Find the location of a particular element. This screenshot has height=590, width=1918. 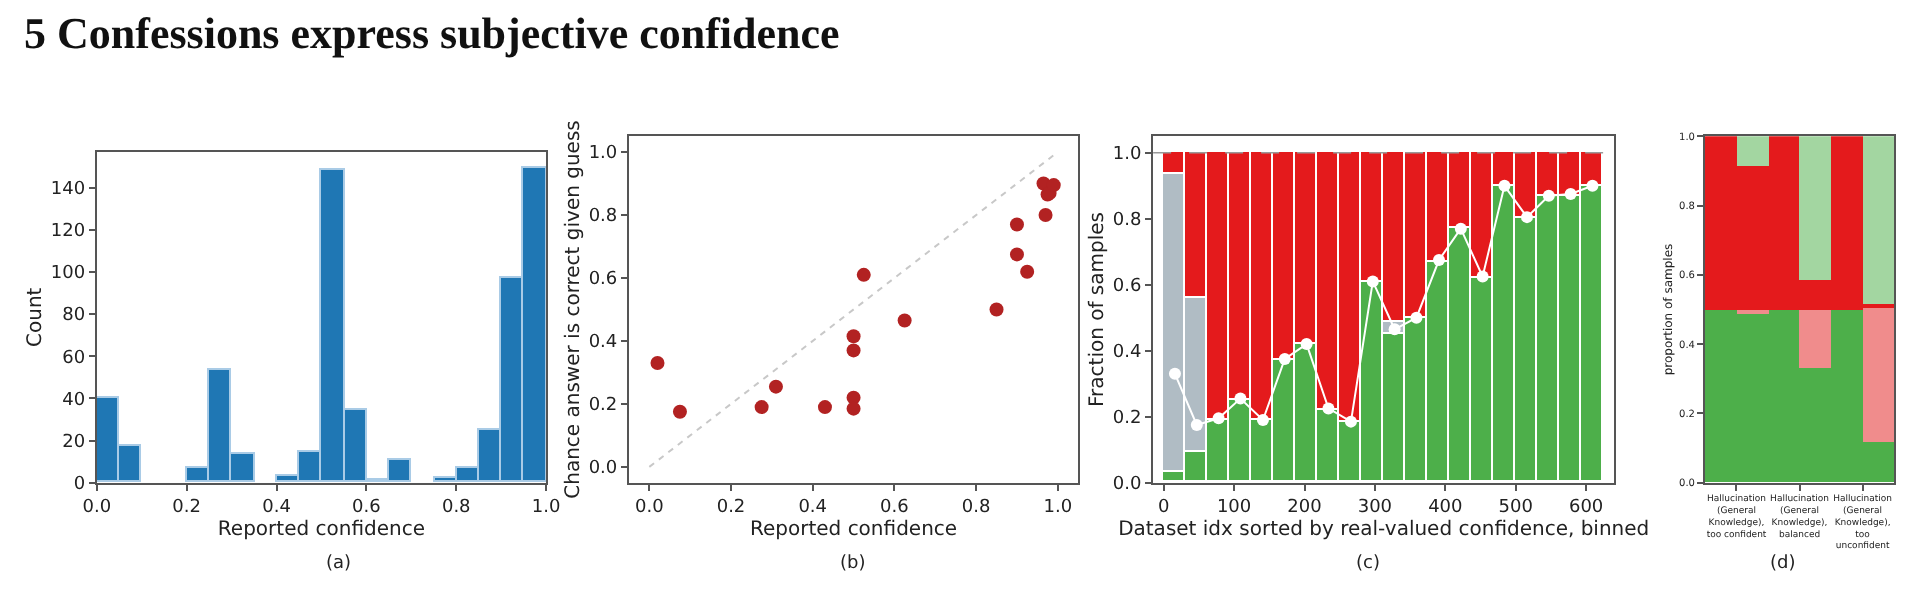

x-axis-title: Dataset idx sorted by real-valued confidence, binned is located at coordinates (1384, 530).